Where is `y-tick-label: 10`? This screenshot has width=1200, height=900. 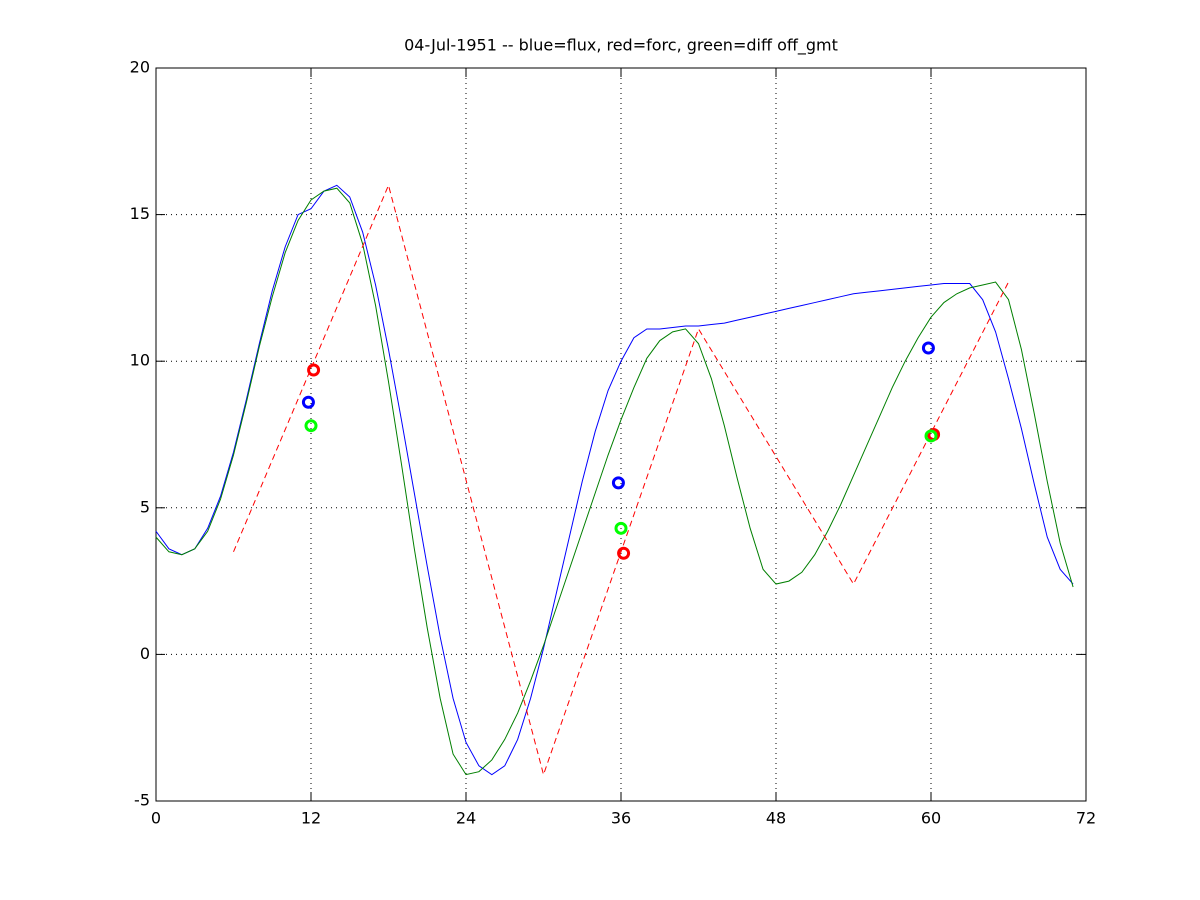
y-tick-label: 10 is located at coordinates (140, 360).